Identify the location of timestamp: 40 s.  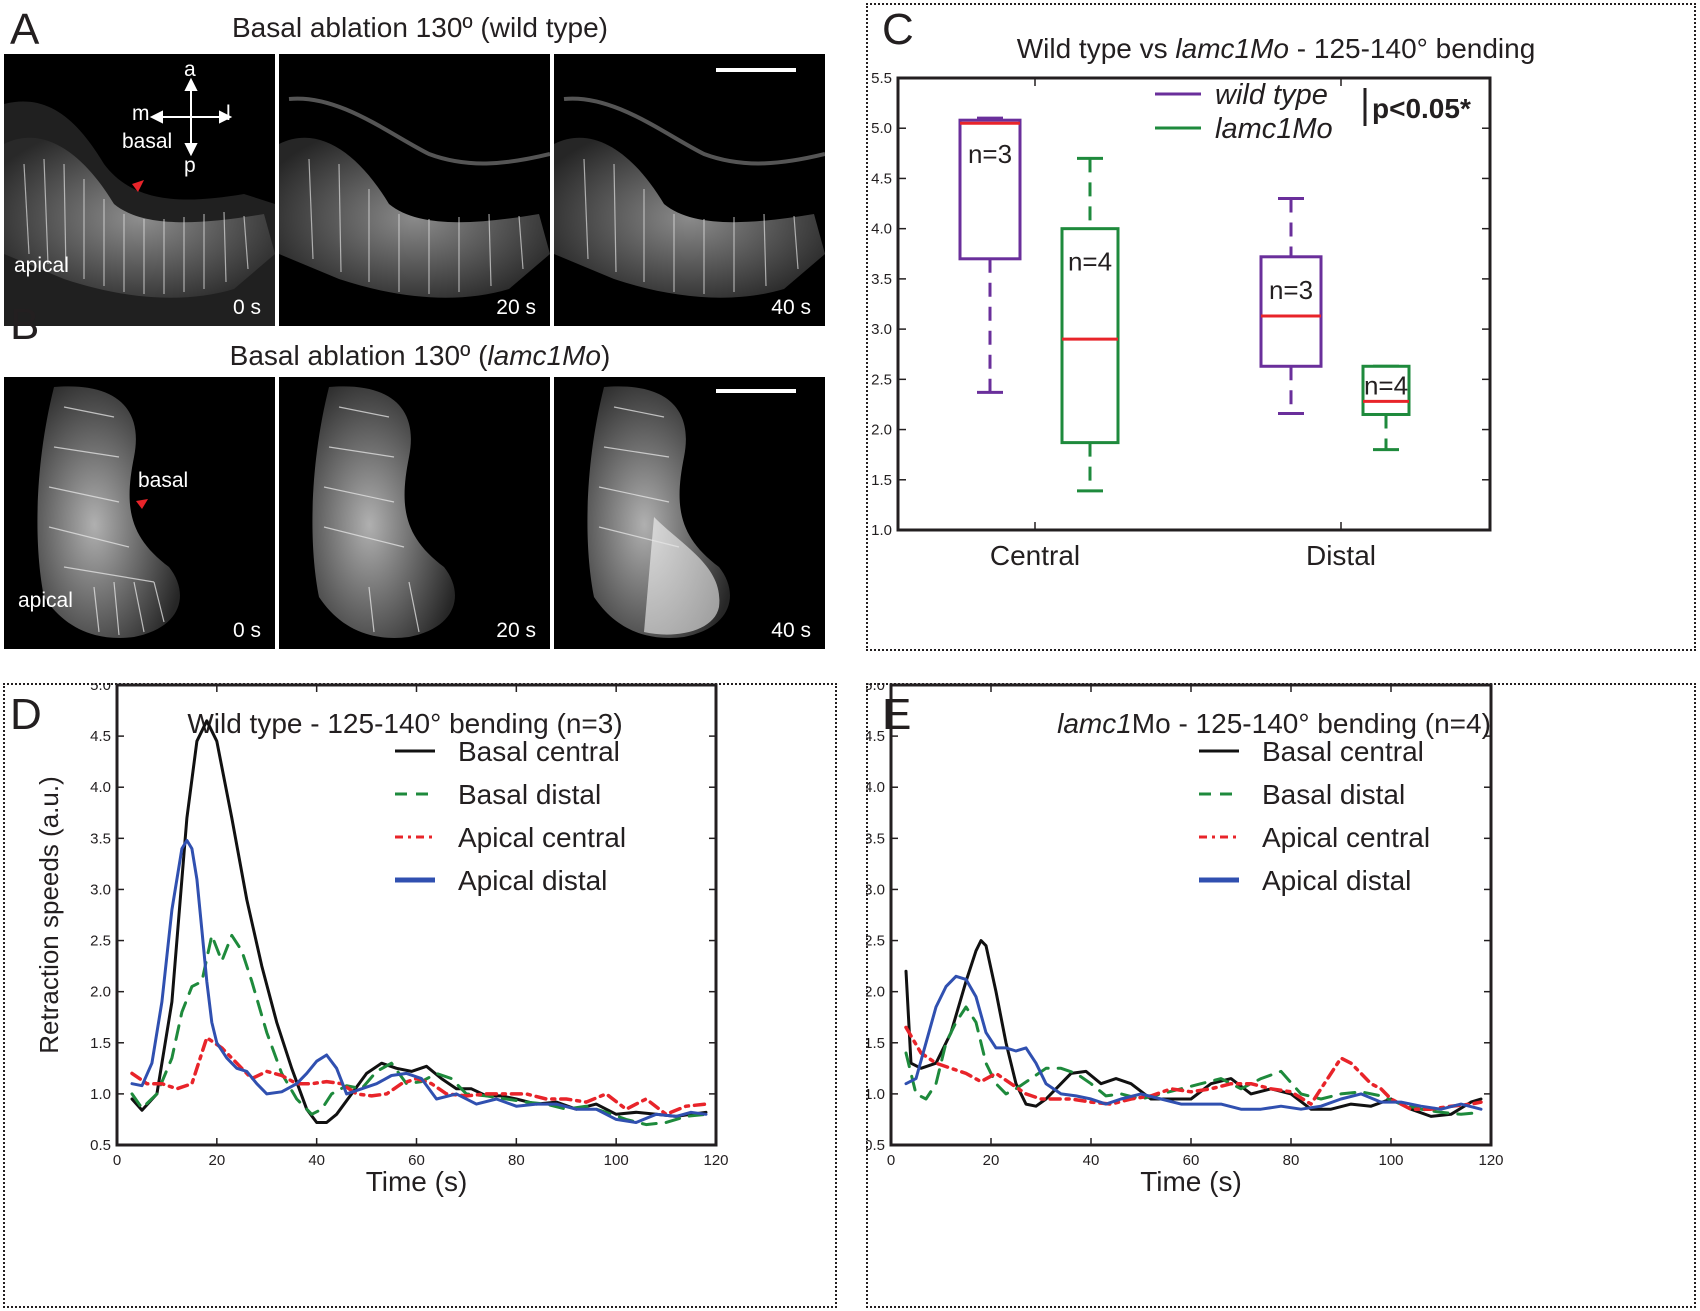
(791, 307).